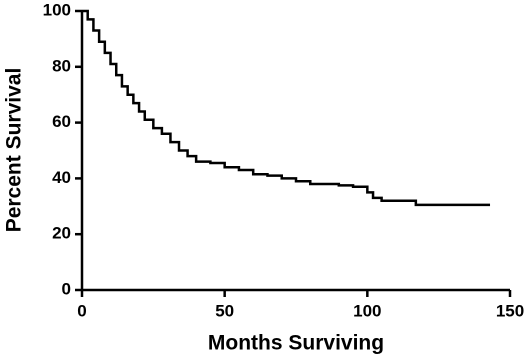 The height and width of the screenshot is (360, 529). What do you see at coordinates (367, 310) in the screenshot?
I see `x-tick-label: 100` at bounding box center [367, 310].